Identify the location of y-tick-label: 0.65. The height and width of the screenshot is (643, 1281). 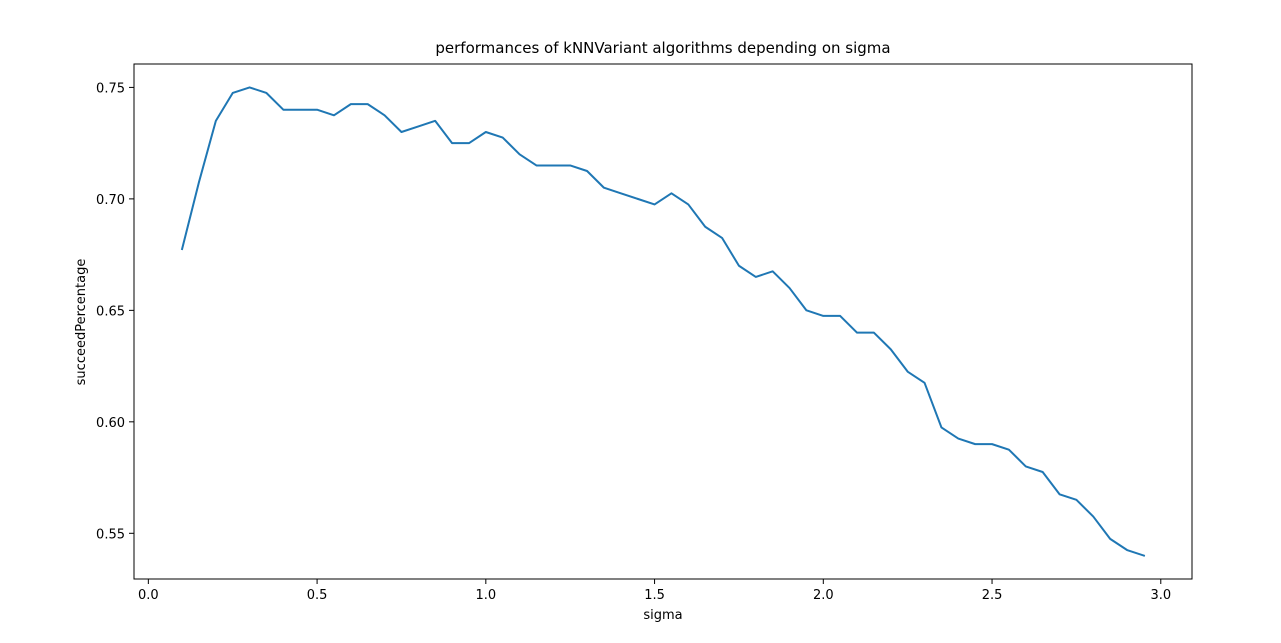
(110, 311).